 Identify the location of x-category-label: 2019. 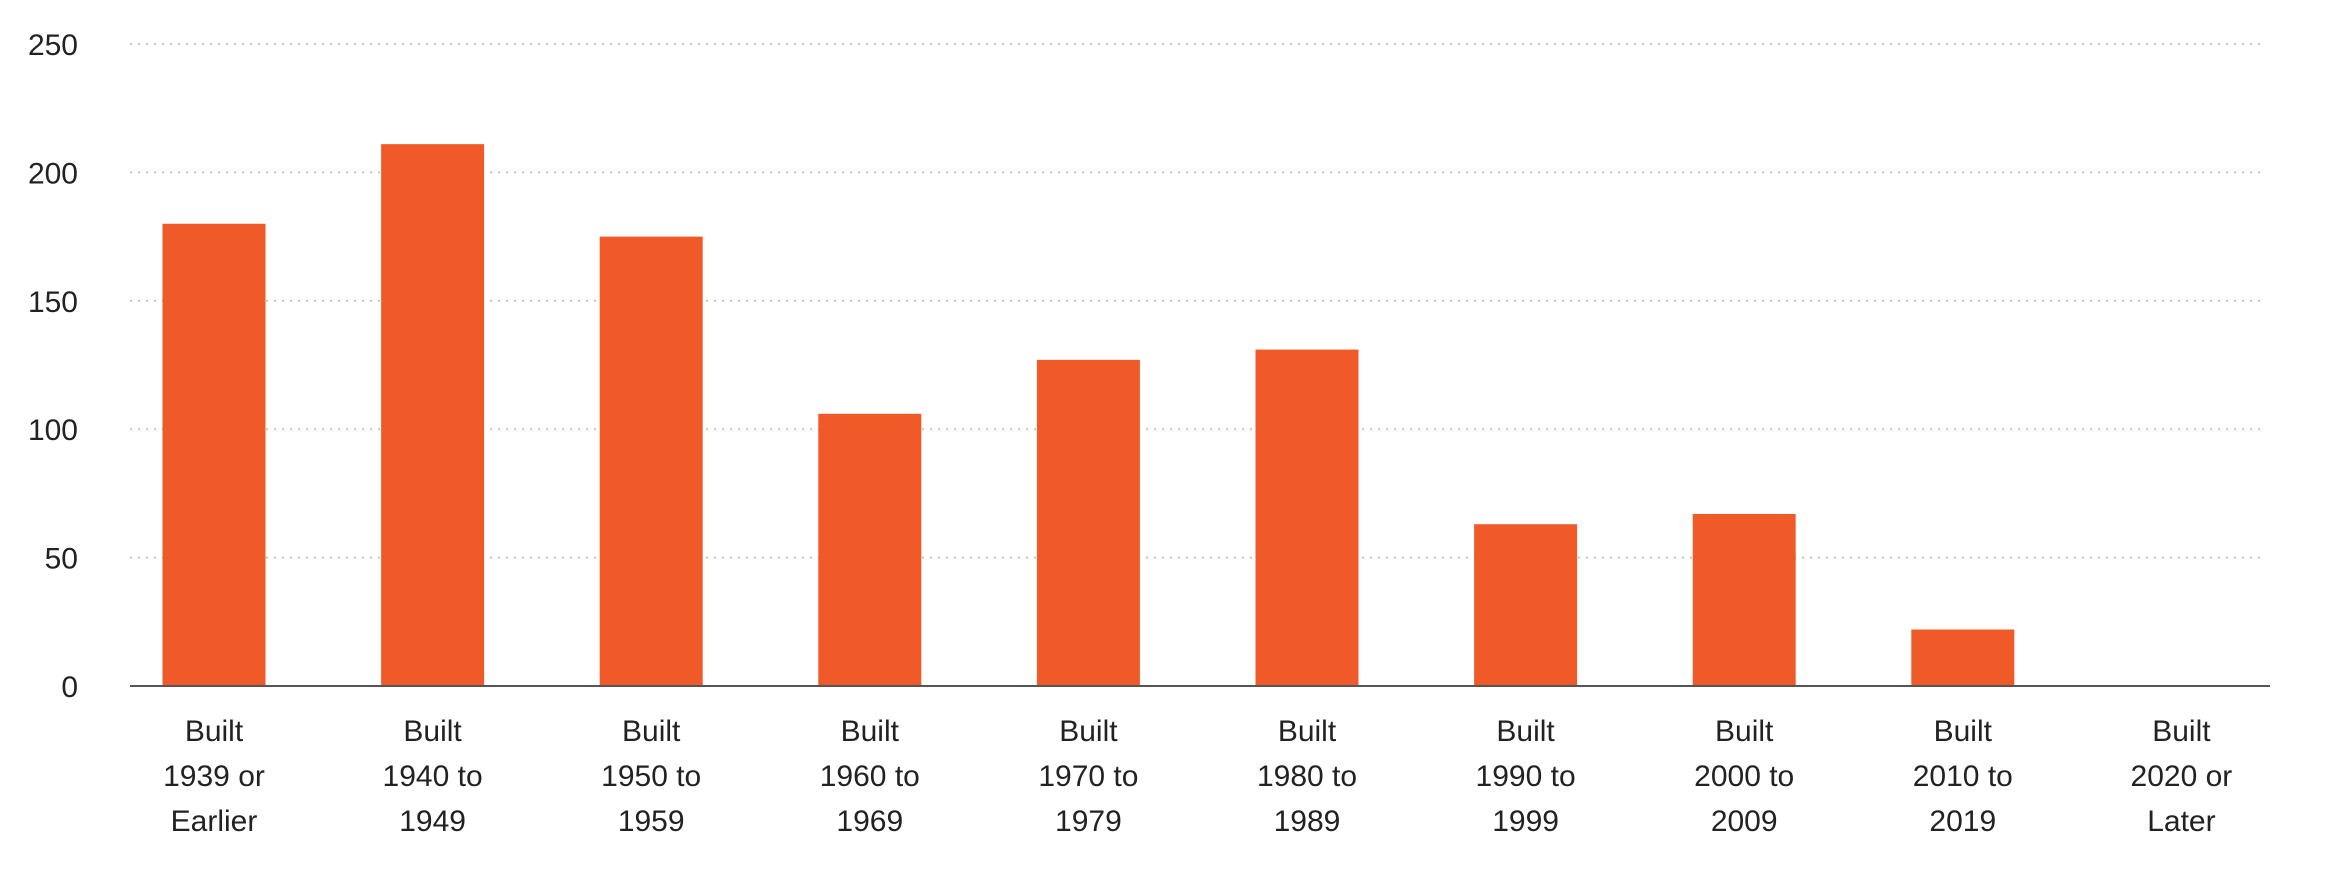
(1962, 821).